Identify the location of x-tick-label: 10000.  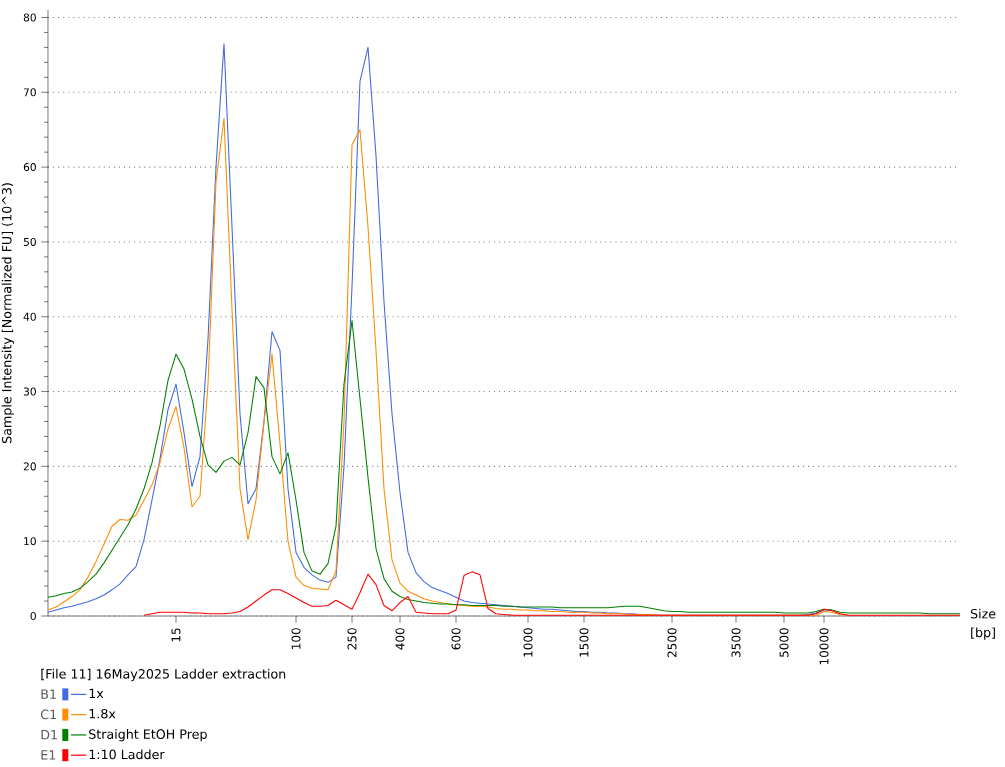
(824, 646).